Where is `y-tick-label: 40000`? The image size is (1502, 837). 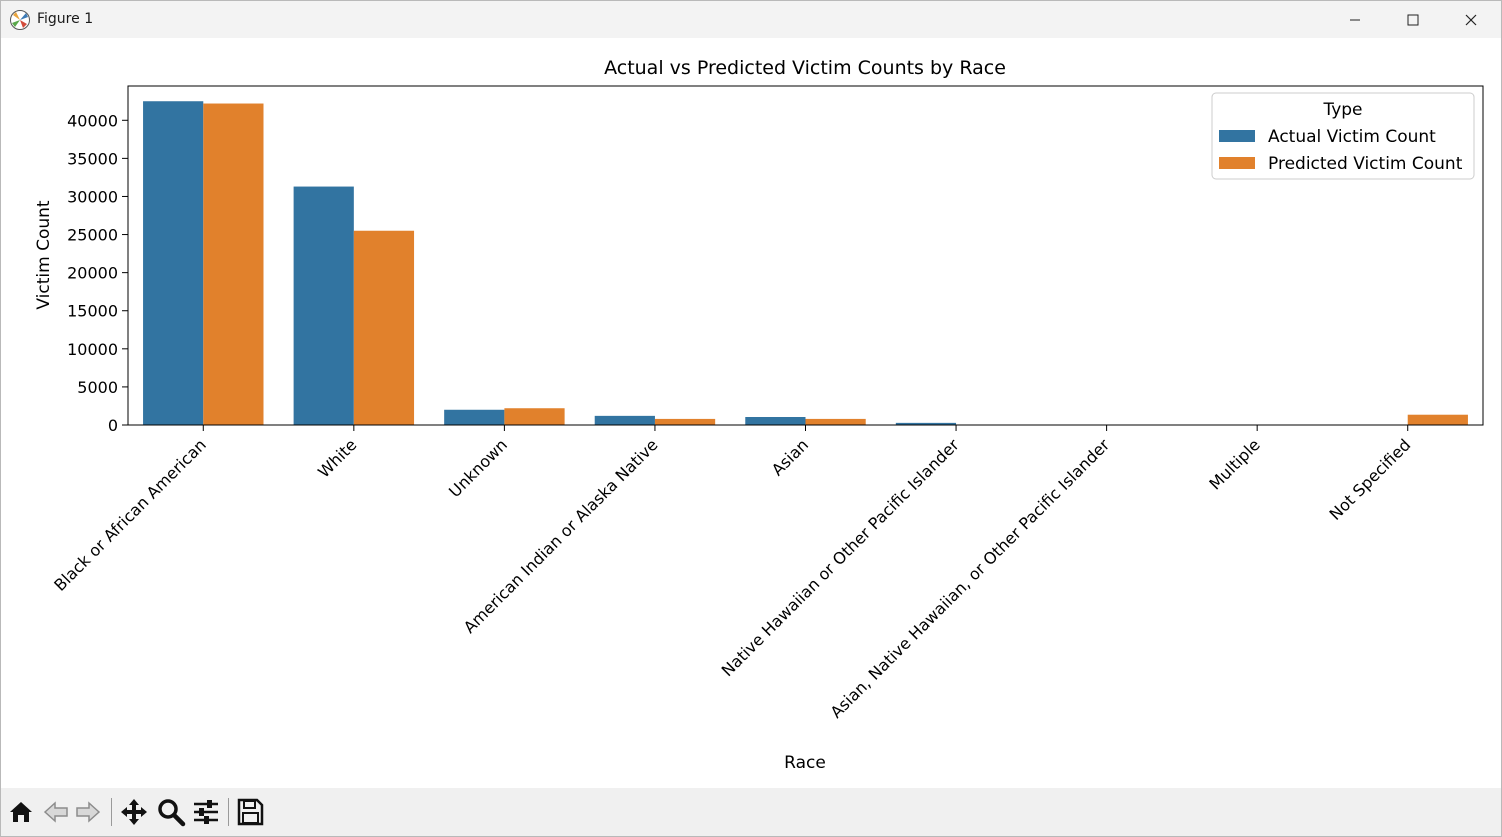 y-tick-label: 40000 is located at coordinates (92, 120).